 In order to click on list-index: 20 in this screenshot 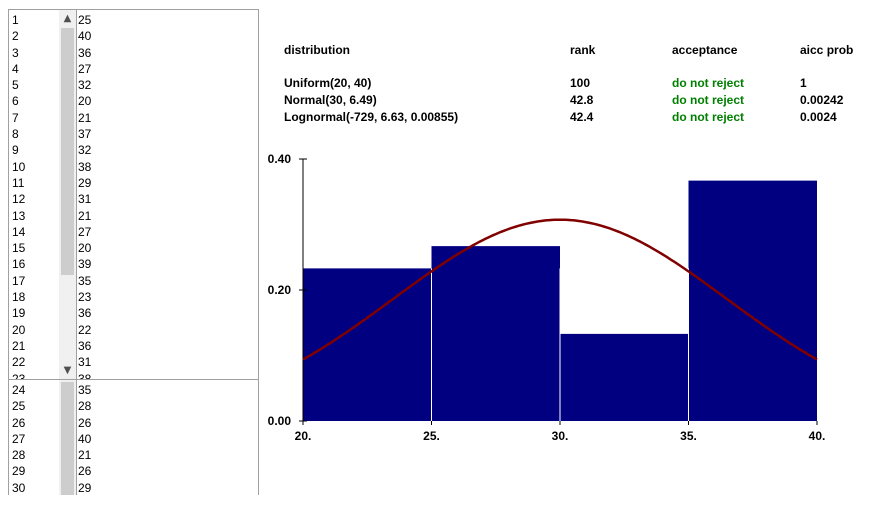, I will do `click(19, 329)`.